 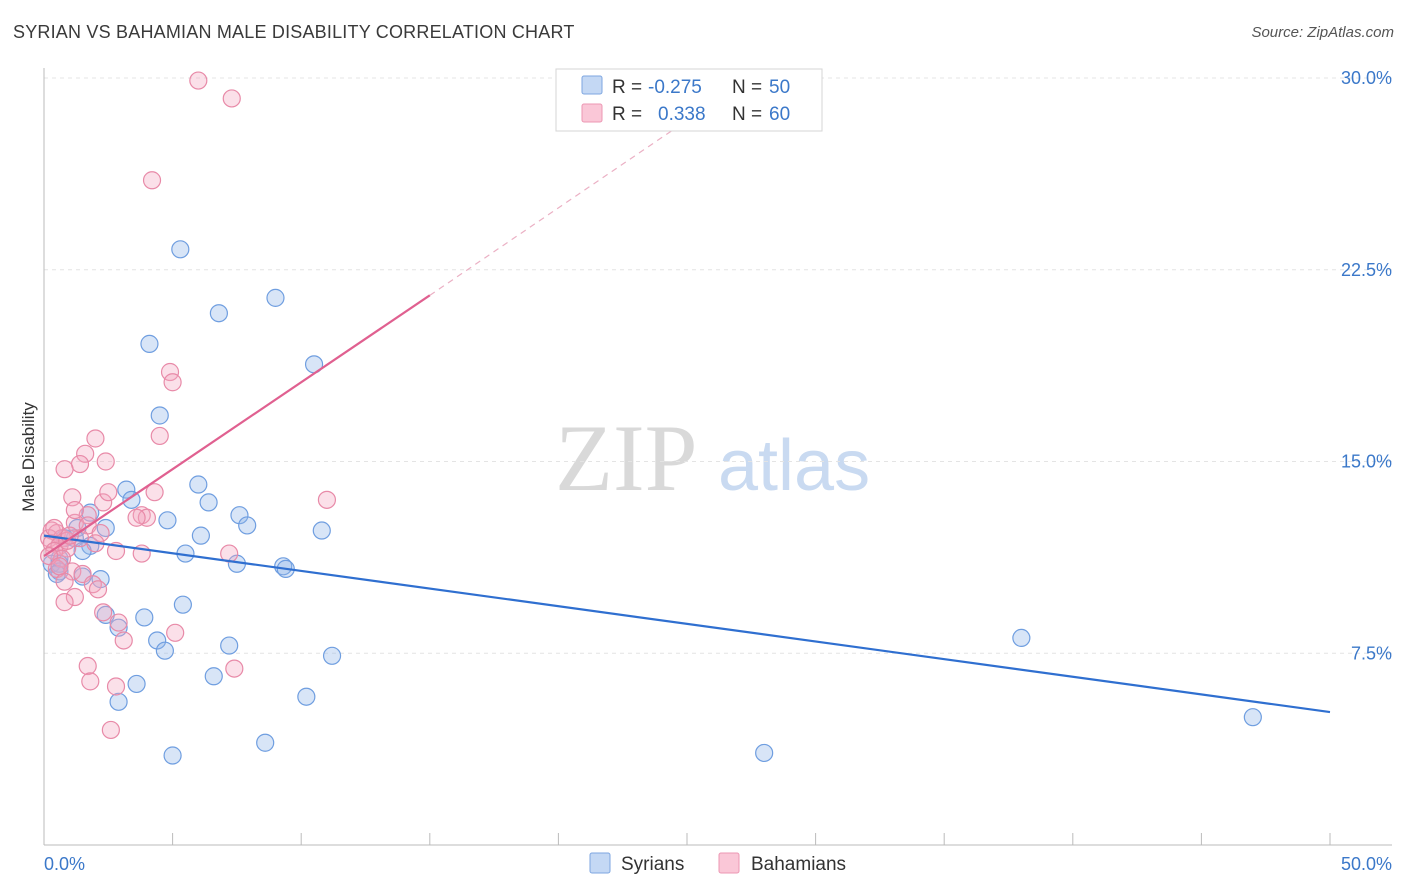 I want to click on y-tick-label: 7.5%, so click(x=1371, y=653).